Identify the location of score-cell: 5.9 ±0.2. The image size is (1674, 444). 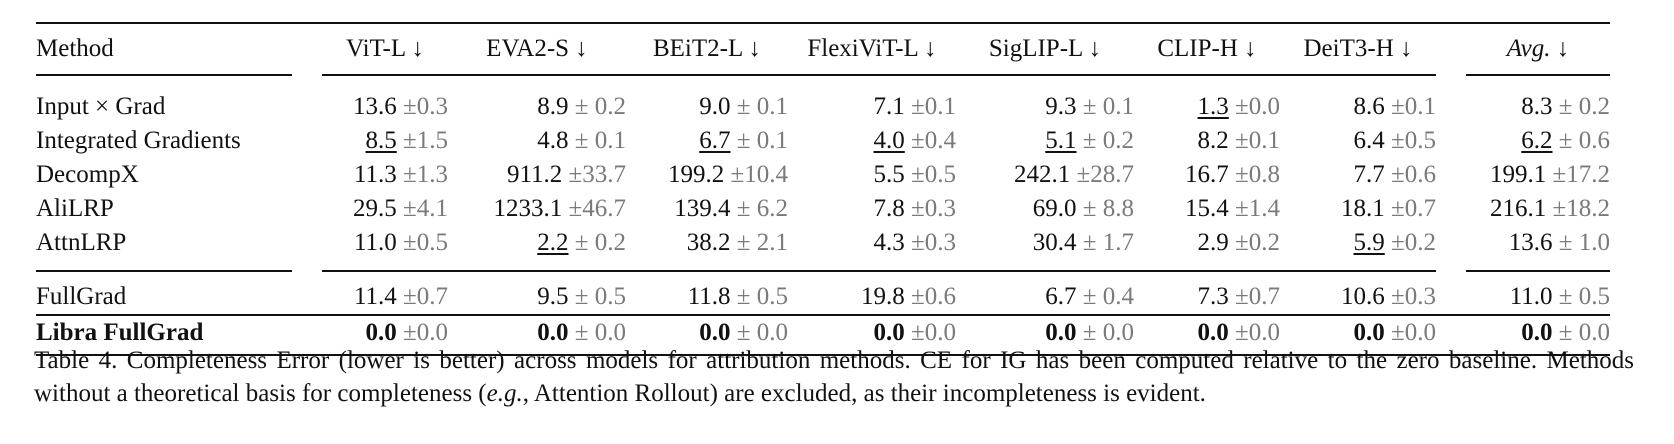
(1358, 249).